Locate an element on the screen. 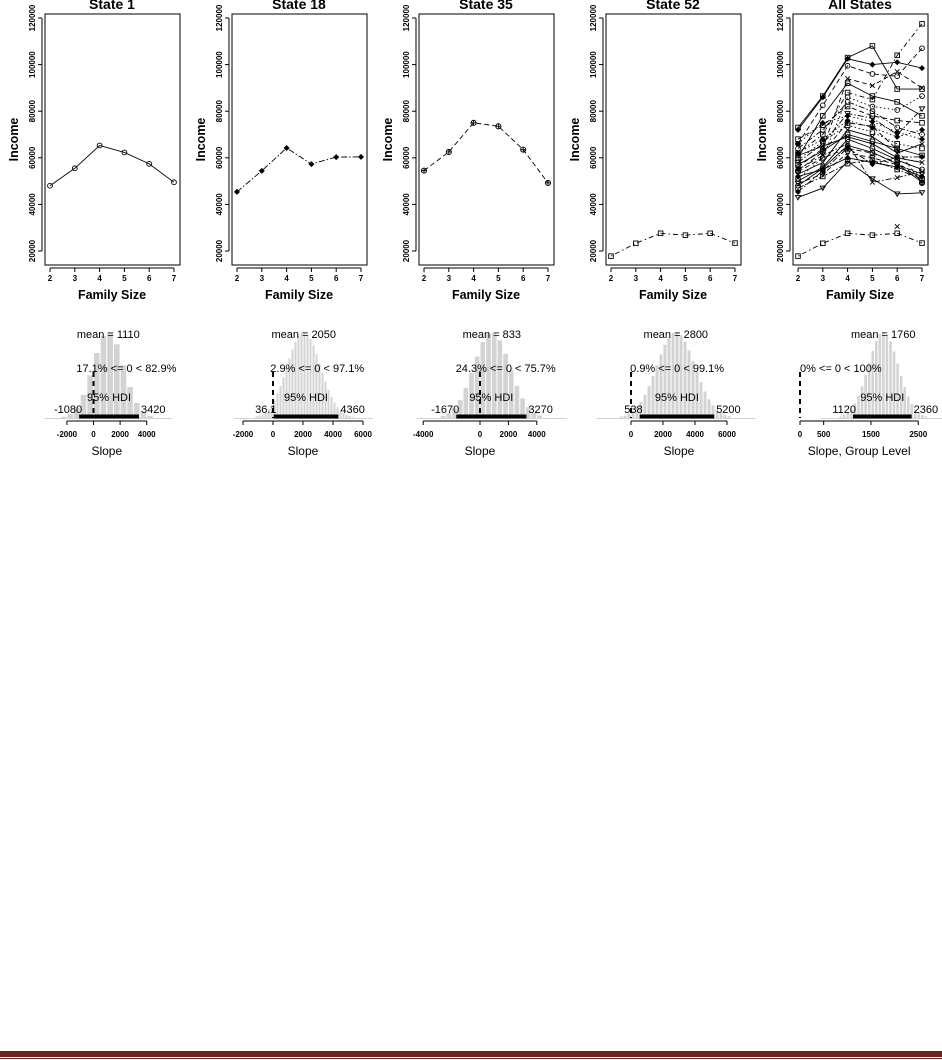 The image size is (942, 1060). crosscircle-cross is located at coordinates (424, 171).